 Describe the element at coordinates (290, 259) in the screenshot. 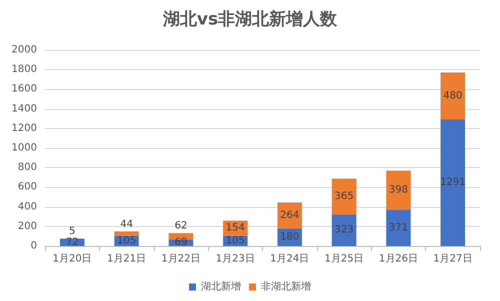

I see `x-tick-label: 1月24日` at that location.